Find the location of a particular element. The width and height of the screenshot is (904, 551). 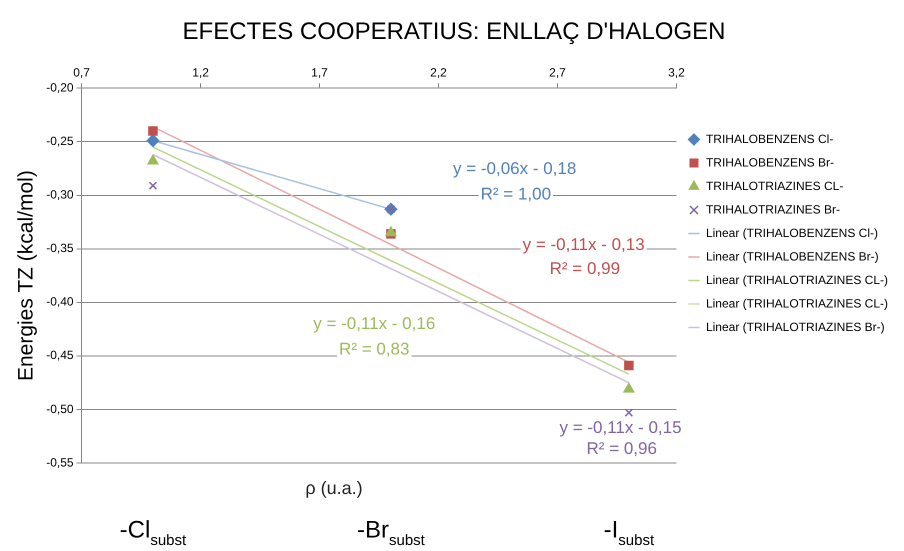

legend-label: Linear (TRIHALOTRIAZINES Br-) is located at coordinates (795, 327).